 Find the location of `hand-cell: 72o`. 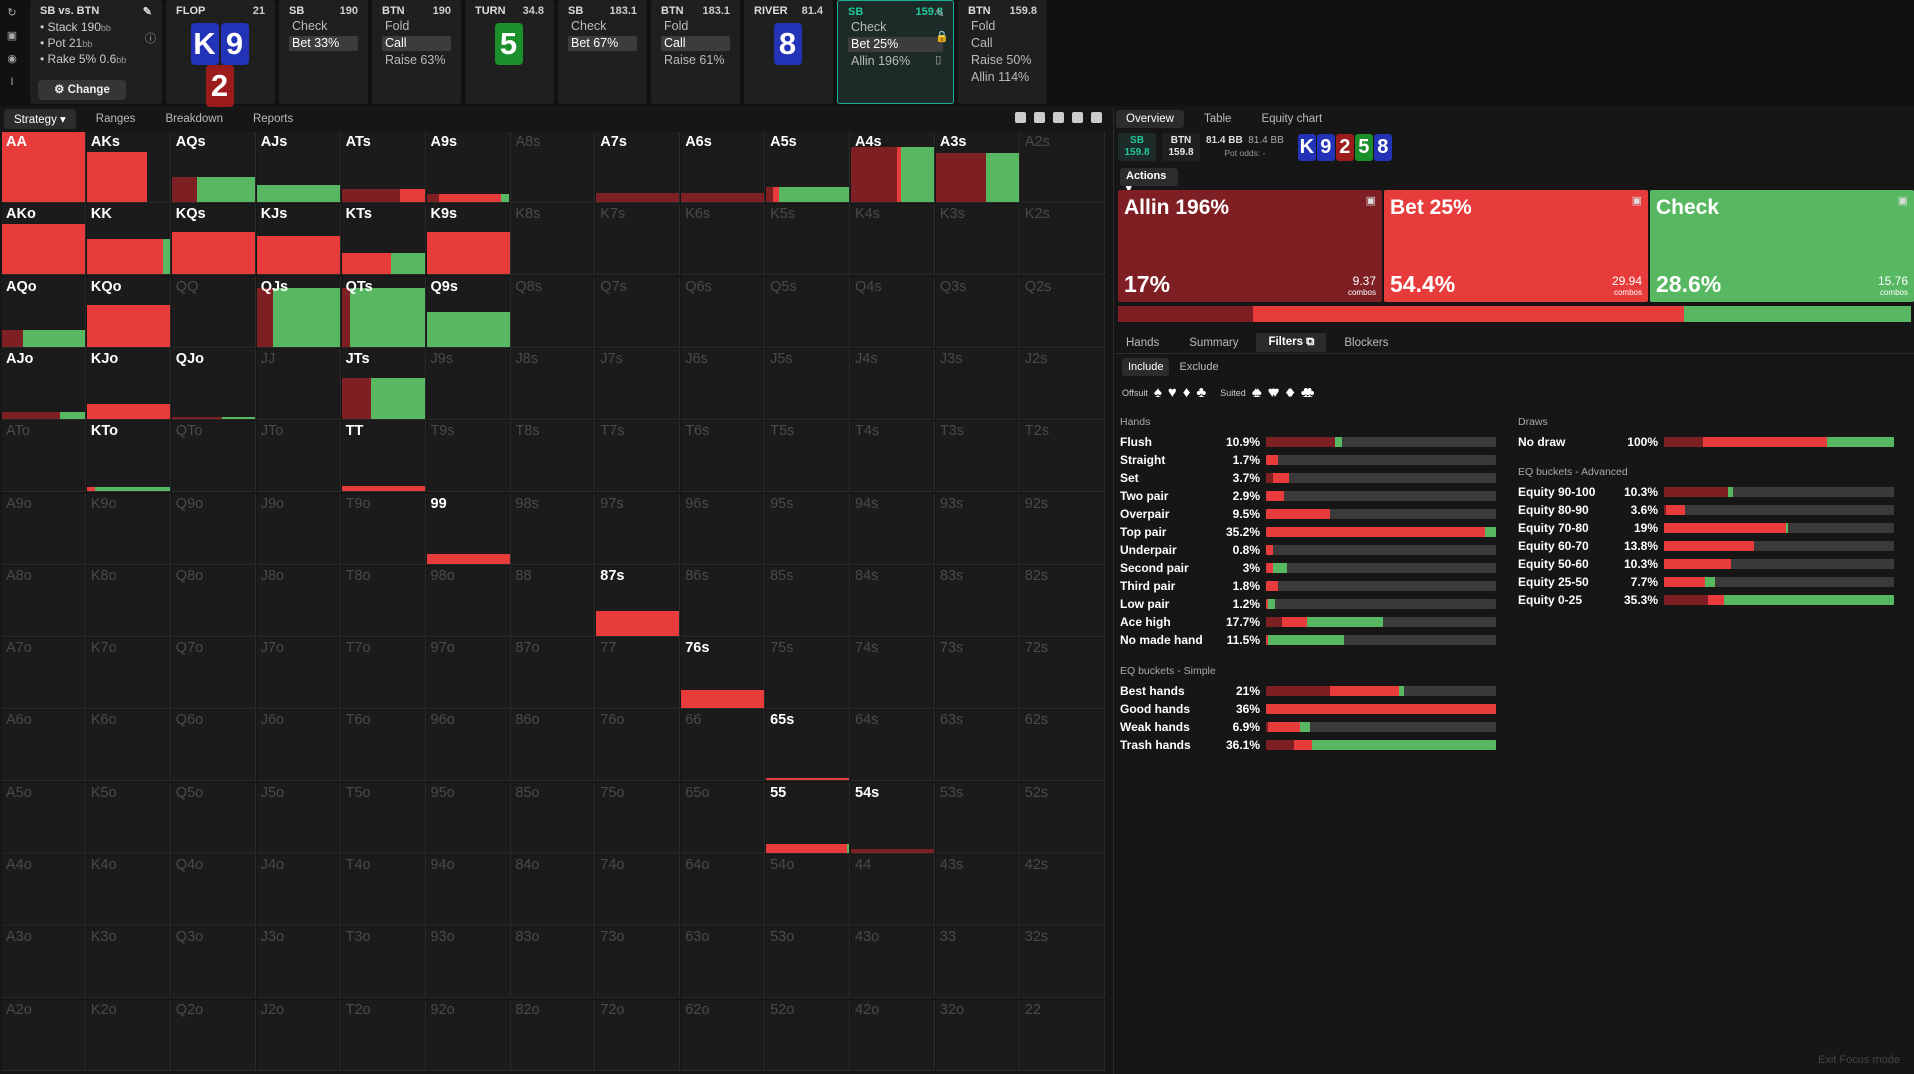

hand-cell: 72o is located at coordinates (638, 1035).